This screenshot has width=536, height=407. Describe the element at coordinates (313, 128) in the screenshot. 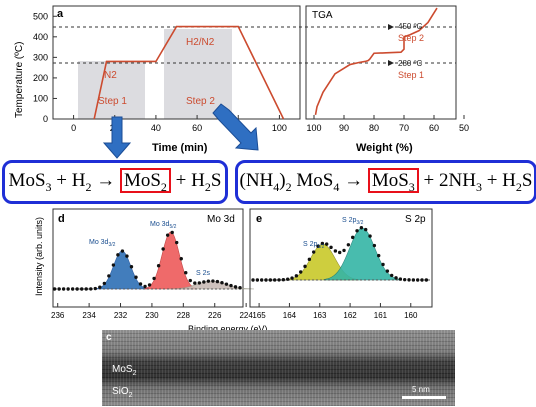

I see `weight-tick-label: 100` at that location.